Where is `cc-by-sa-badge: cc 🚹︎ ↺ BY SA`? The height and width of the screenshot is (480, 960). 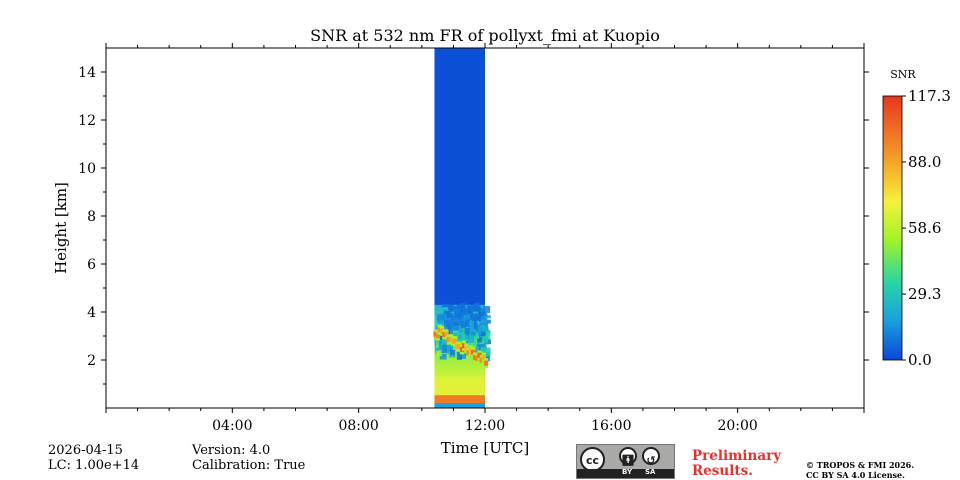 cc-by-sa-badge: cc 🚹︎ ↺ BY SA is located at coordinates (625, 461).